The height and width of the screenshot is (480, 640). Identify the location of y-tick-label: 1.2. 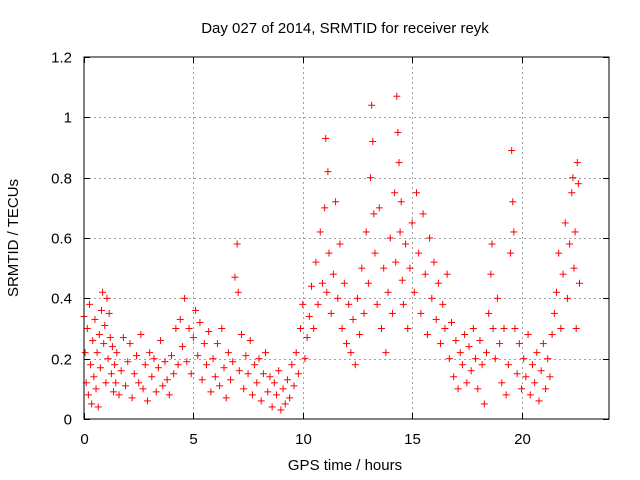
(61, 58).